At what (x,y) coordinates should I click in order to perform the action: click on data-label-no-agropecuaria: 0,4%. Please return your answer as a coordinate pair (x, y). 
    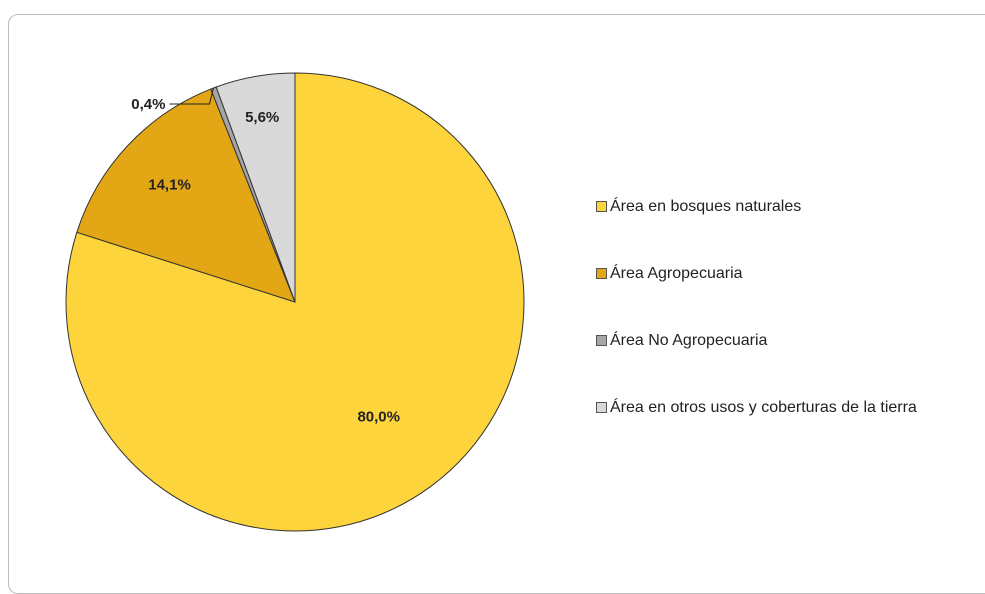
    Looking at the image, I should click on (148, 104).